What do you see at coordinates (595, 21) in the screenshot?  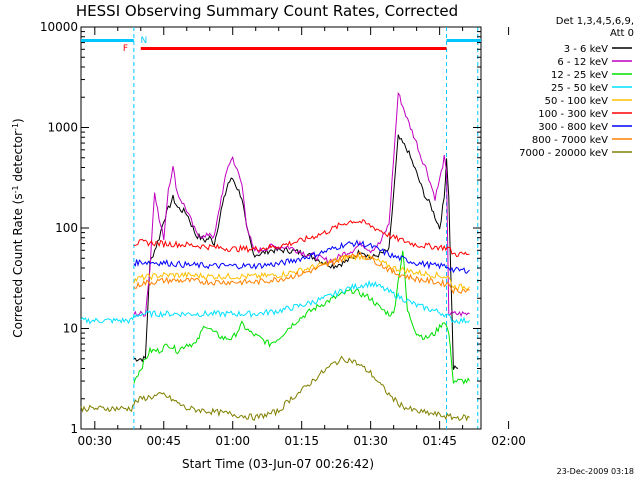 I see `legend-header: Det 1,3,4,5,6,9,` at bounding box center [595, 21].